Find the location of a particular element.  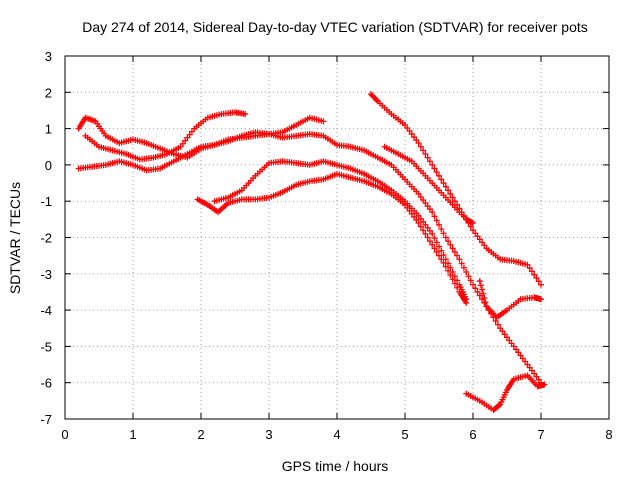

y-tick-label: -4 is located at coordinates (46, 310).